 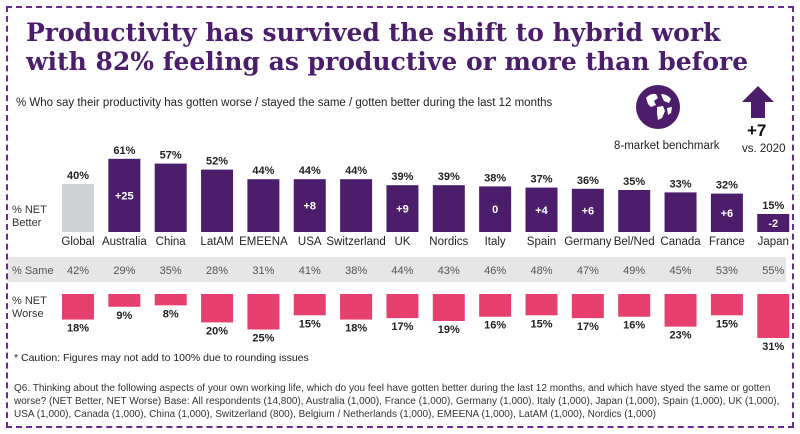 I want to click on worse-row-label-line1: % NET, so click(x=29, y=301).